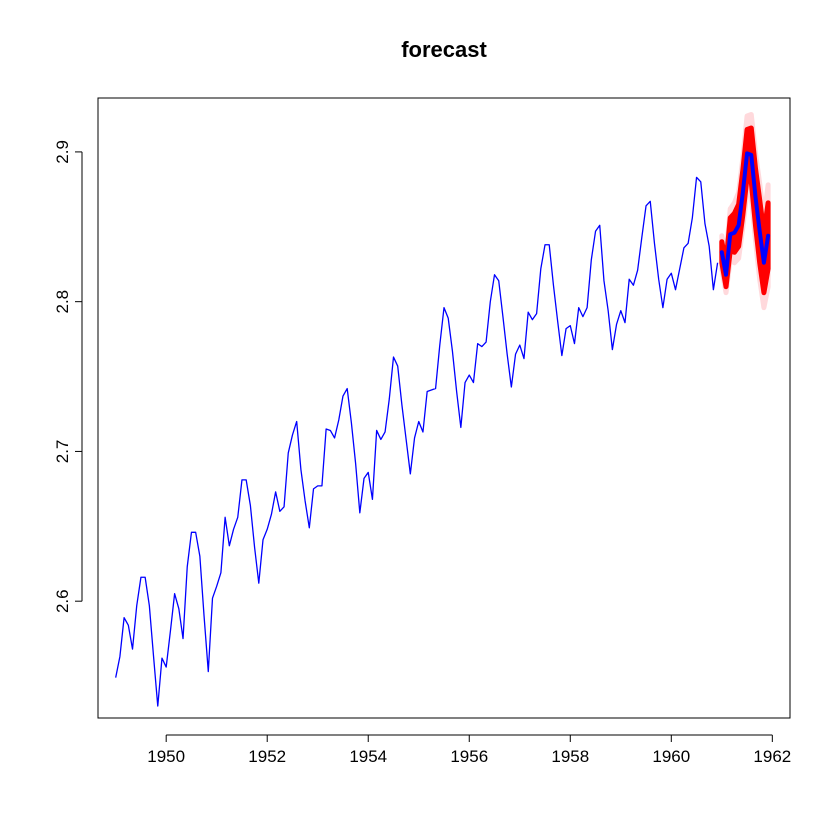  What do you see at coordinates (444, 49) in the screenshot?
I see `chart-title: forecast` at bounding box center [444, 49].